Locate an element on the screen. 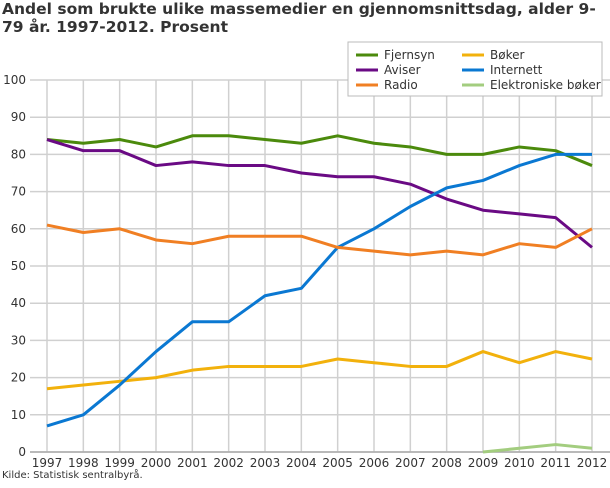  x-tick-label: 1999 is located at coordinates (119, 463).